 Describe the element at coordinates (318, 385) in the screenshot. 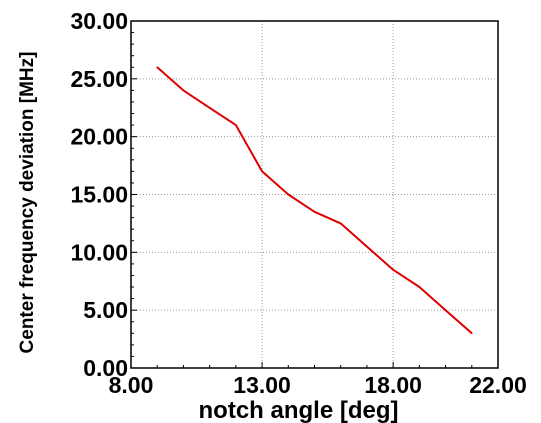

I see `x-tick-labels: 8.00 13.00 18.00 22.00` at that location.